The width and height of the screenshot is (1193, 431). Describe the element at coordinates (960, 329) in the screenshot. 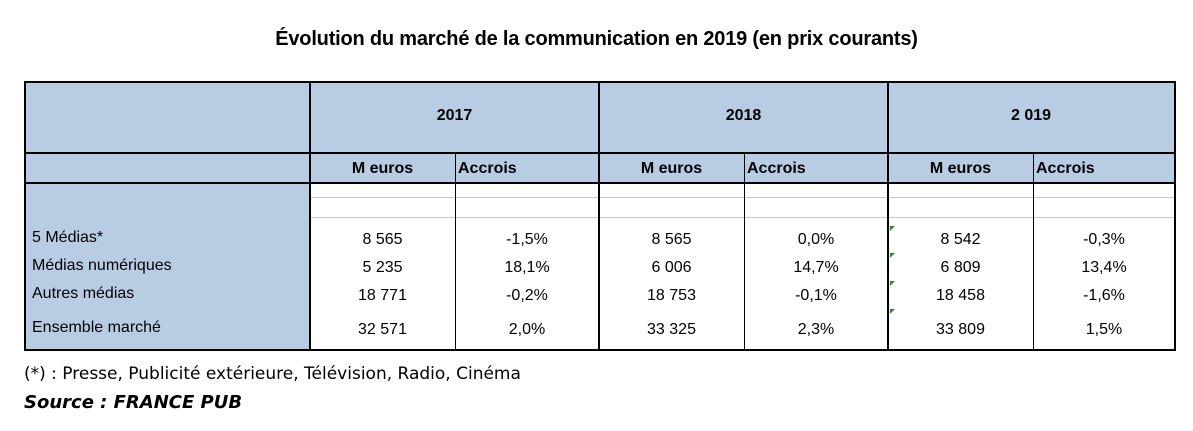

I see `table-cell: 33 809` at that location.